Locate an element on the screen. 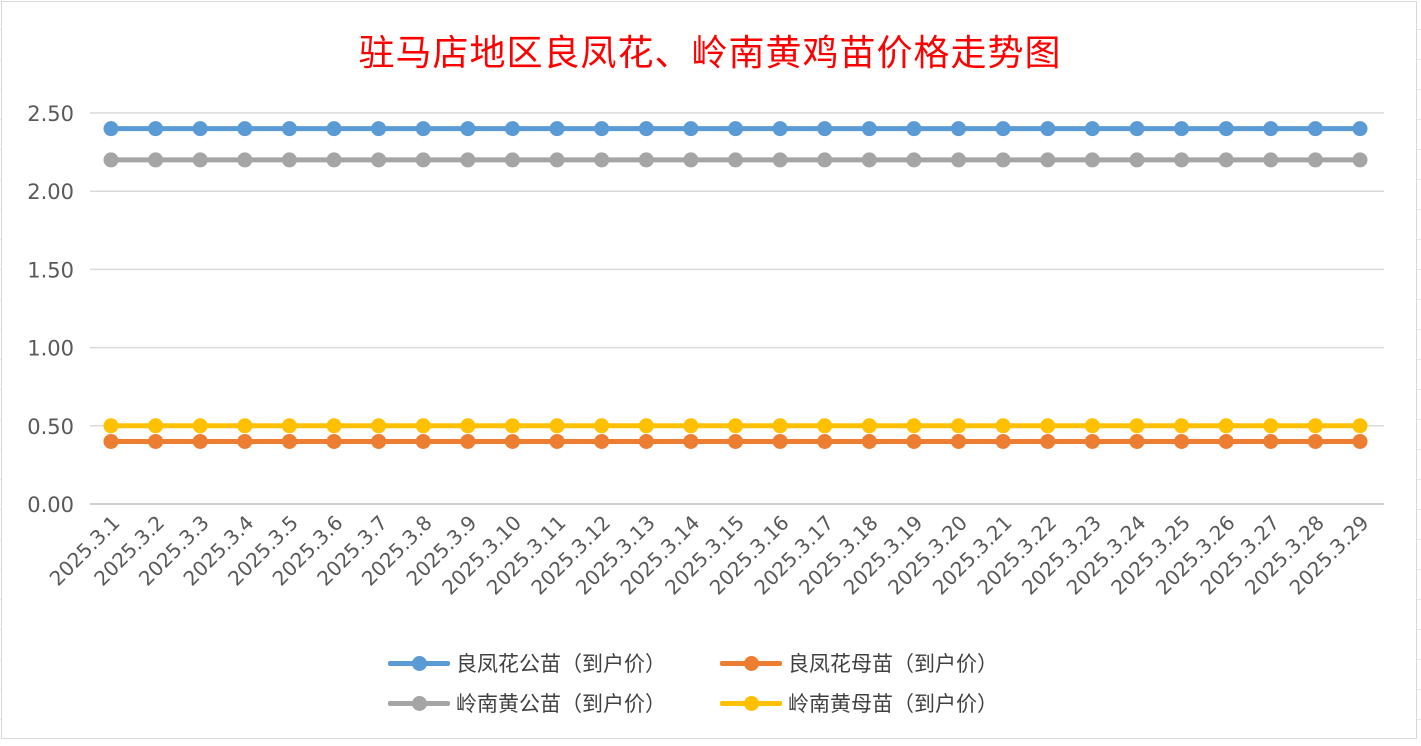 The width and height of the screenshot is (1421, 746). legend-label-series-2: 良凤花母苗（到户价） is located at coordinates (893, 664).